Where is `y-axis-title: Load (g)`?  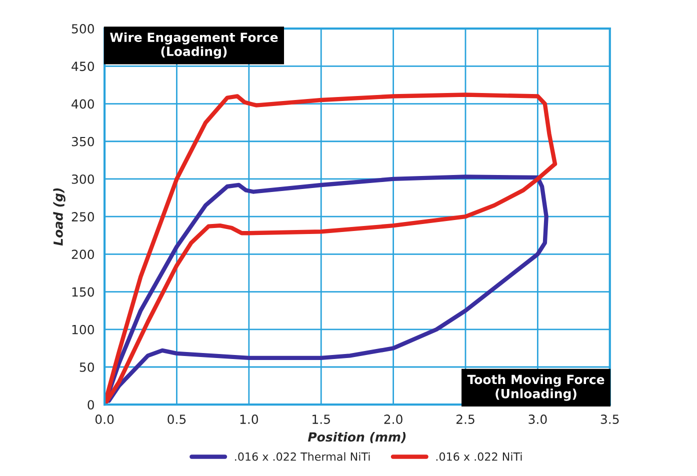
y-axis-title: Load (g) is located at coordinates (59, 217).